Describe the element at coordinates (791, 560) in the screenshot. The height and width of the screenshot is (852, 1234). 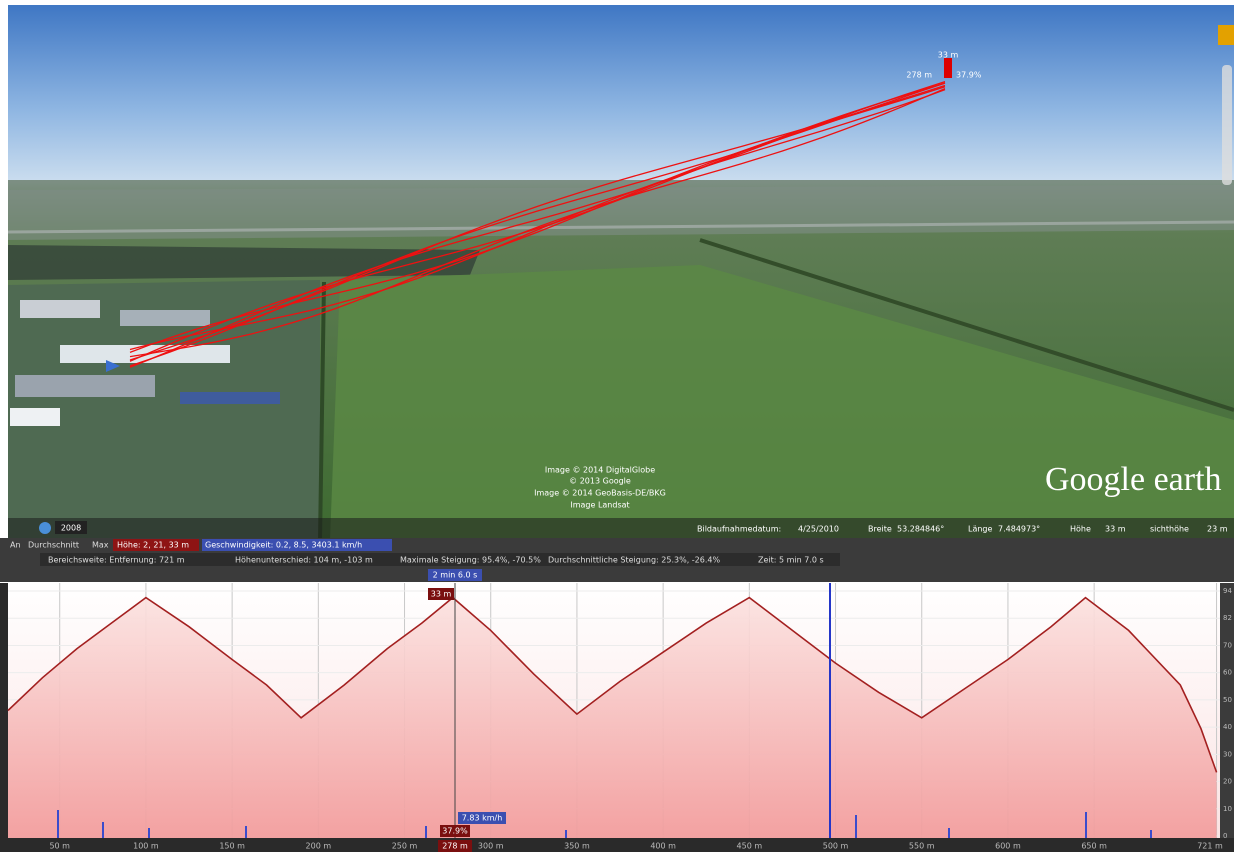
I see `range-stat: Zeit: 5 min 7.0 s` at that location.